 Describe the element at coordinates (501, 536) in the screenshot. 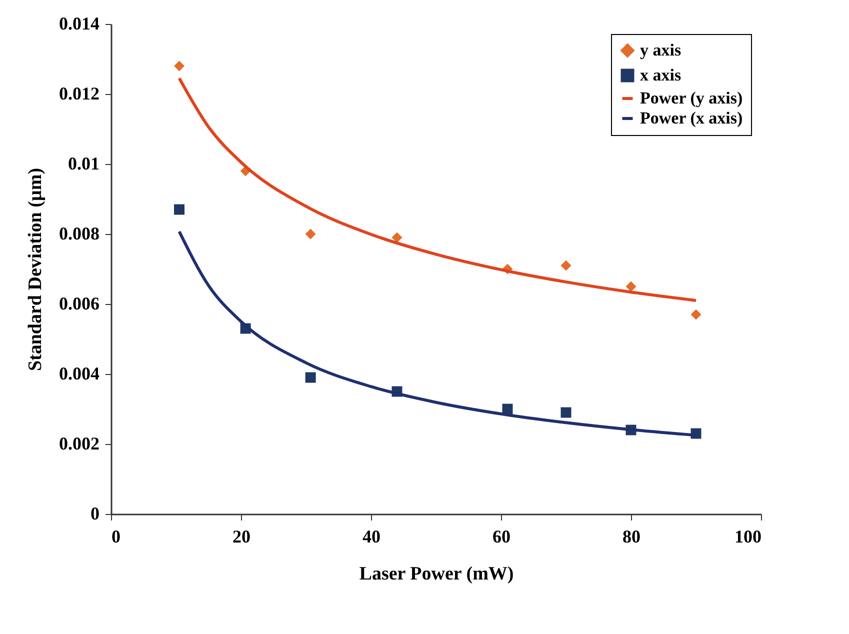

I see `x-tick-label: 60` at that location.